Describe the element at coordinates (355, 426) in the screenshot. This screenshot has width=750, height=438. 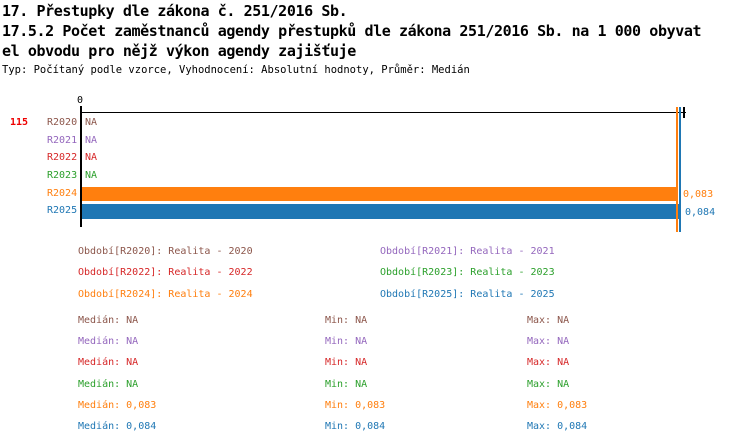
I see `stat-min-r2025: Min: 0,084` at that location.